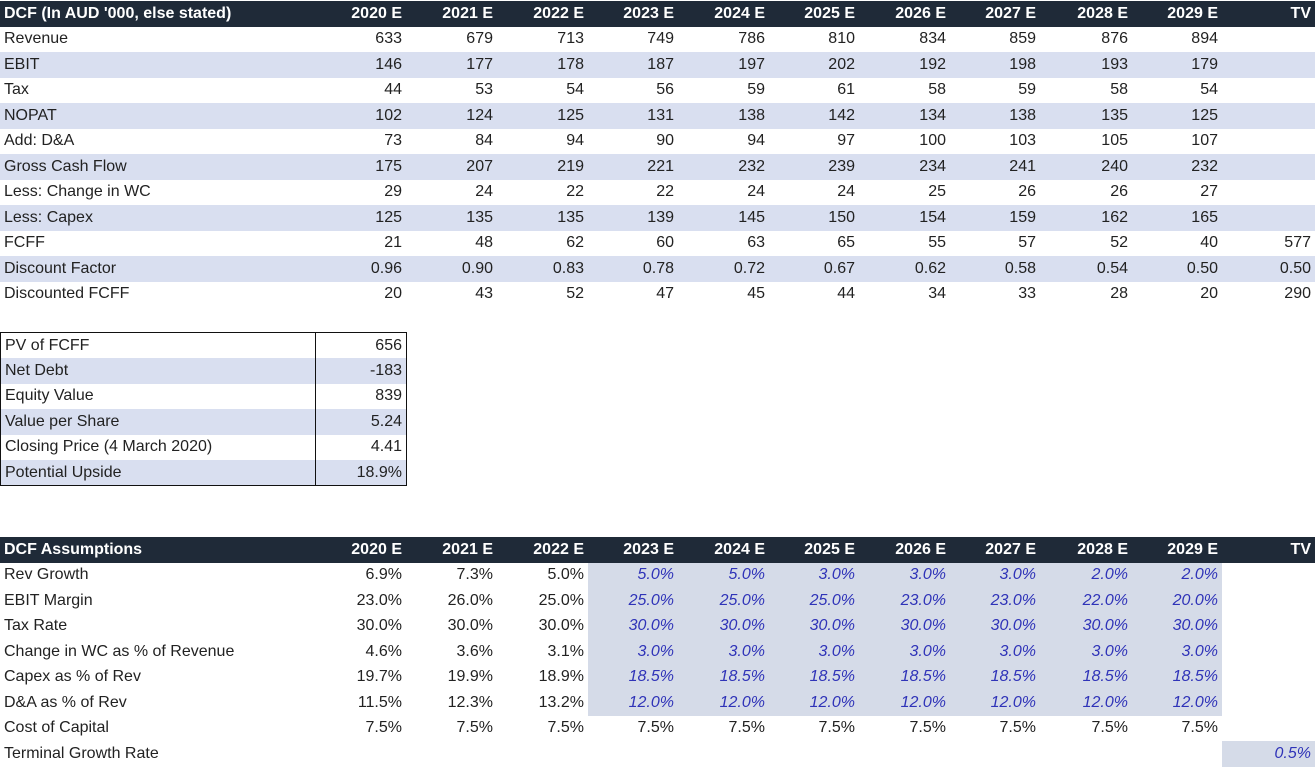 The image size is (1315, 768). What do you see at coordinates (723, 14) in the screenshot?
I see `dcf-column-header: 2024 E` at bounding box center [723, 14].